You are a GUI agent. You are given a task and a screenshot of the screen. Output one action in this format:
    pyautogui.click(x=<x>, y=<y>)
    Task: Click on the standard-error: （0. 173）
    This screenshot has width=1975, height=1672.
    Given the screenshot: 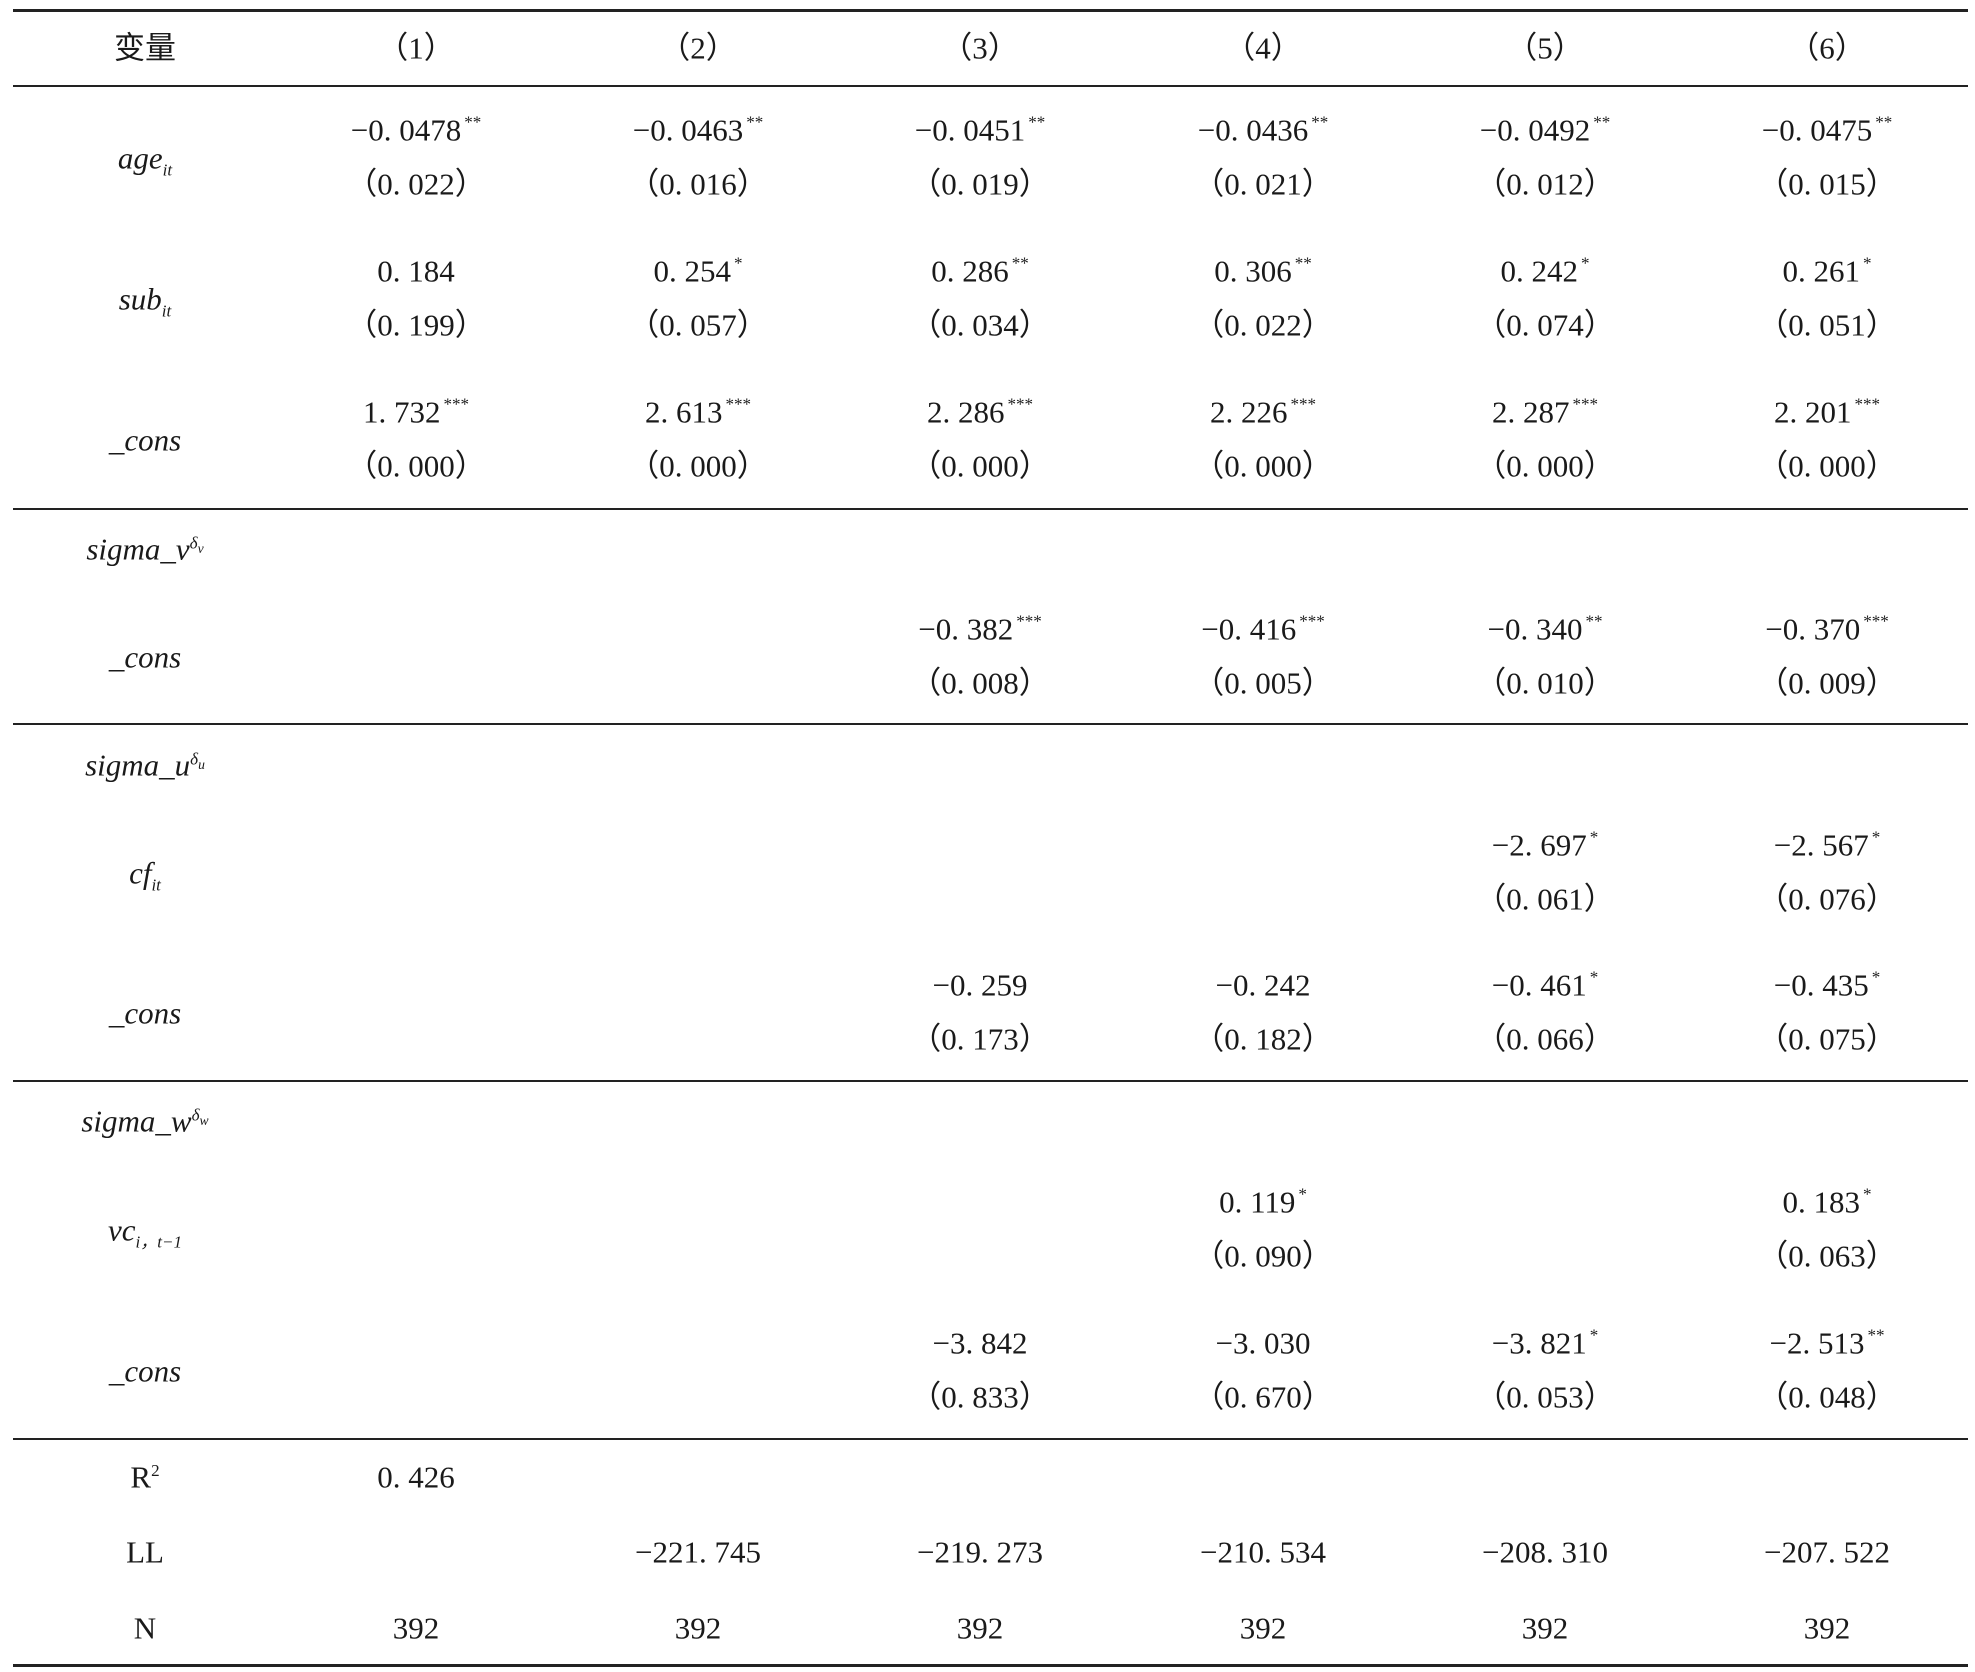 What is the action you would take?
    pyautogui.click(x=980, y=1039)
    